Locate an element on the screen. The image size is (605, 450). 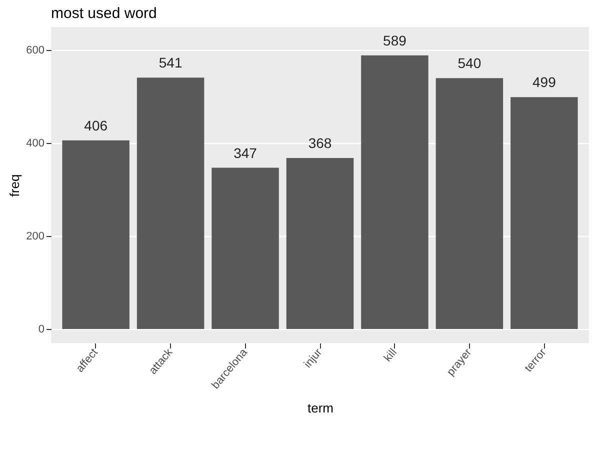
data-label: 499 is located at coordinates (544, 82).